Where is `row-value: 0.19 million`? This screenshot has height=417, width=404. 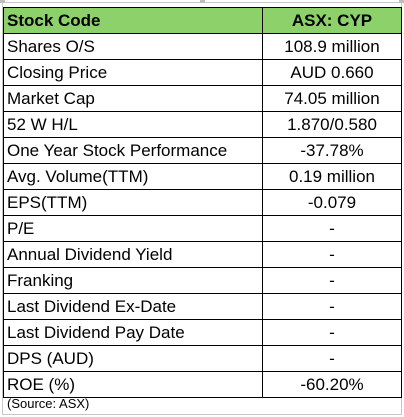
row-value: 0.19 million is located at coordinates (332, 176).